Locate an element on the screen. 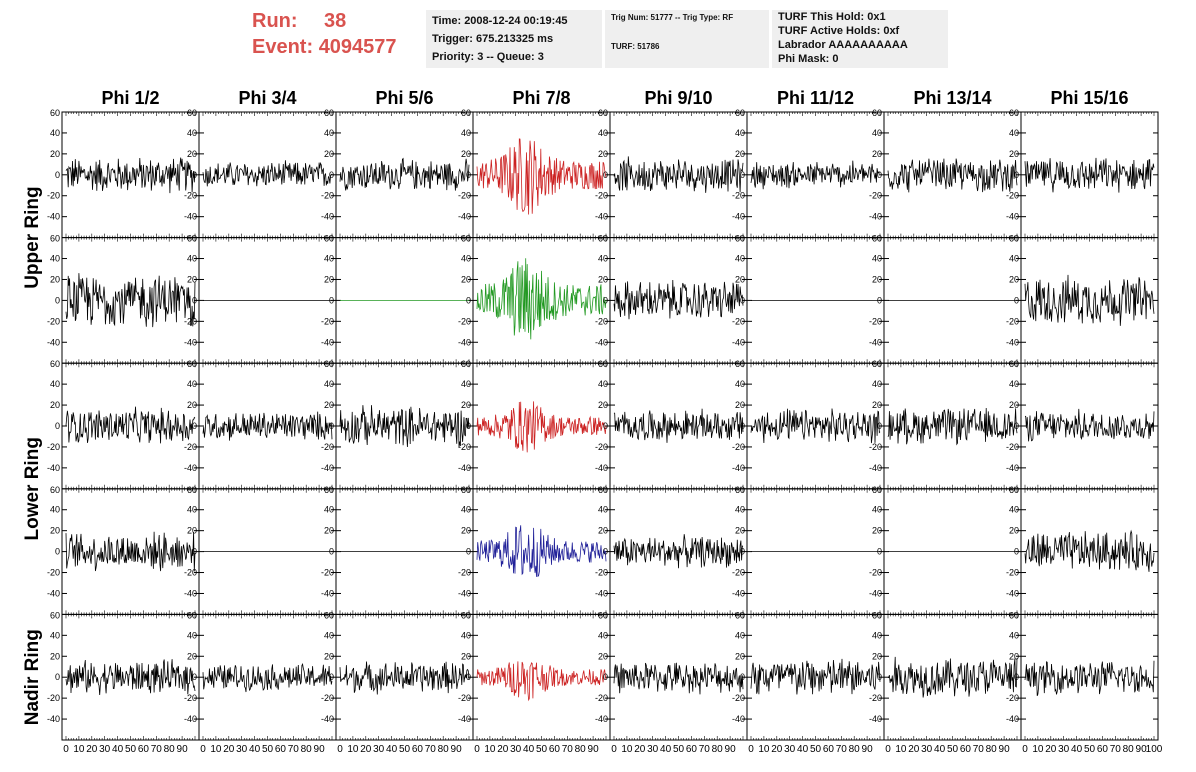 The image size is (1196, 772). labrador-text: Labrador AAAAAAAAAA is located at coordinates (843, 45).